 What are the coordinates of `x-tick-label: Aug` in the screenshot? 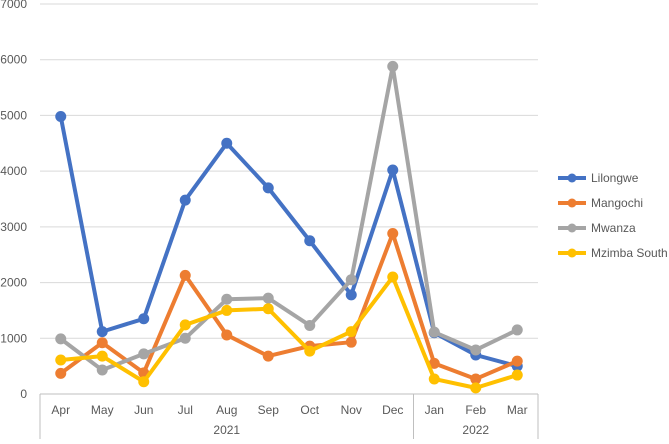 It's located at (226, 410).